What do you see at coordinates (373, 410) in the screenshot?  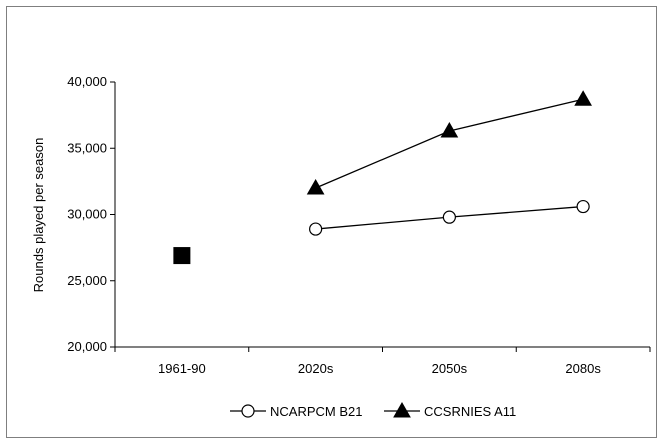 I see `legend: NCARPCM B21 CCSRNIES A11` at bounding box center [373, 410].